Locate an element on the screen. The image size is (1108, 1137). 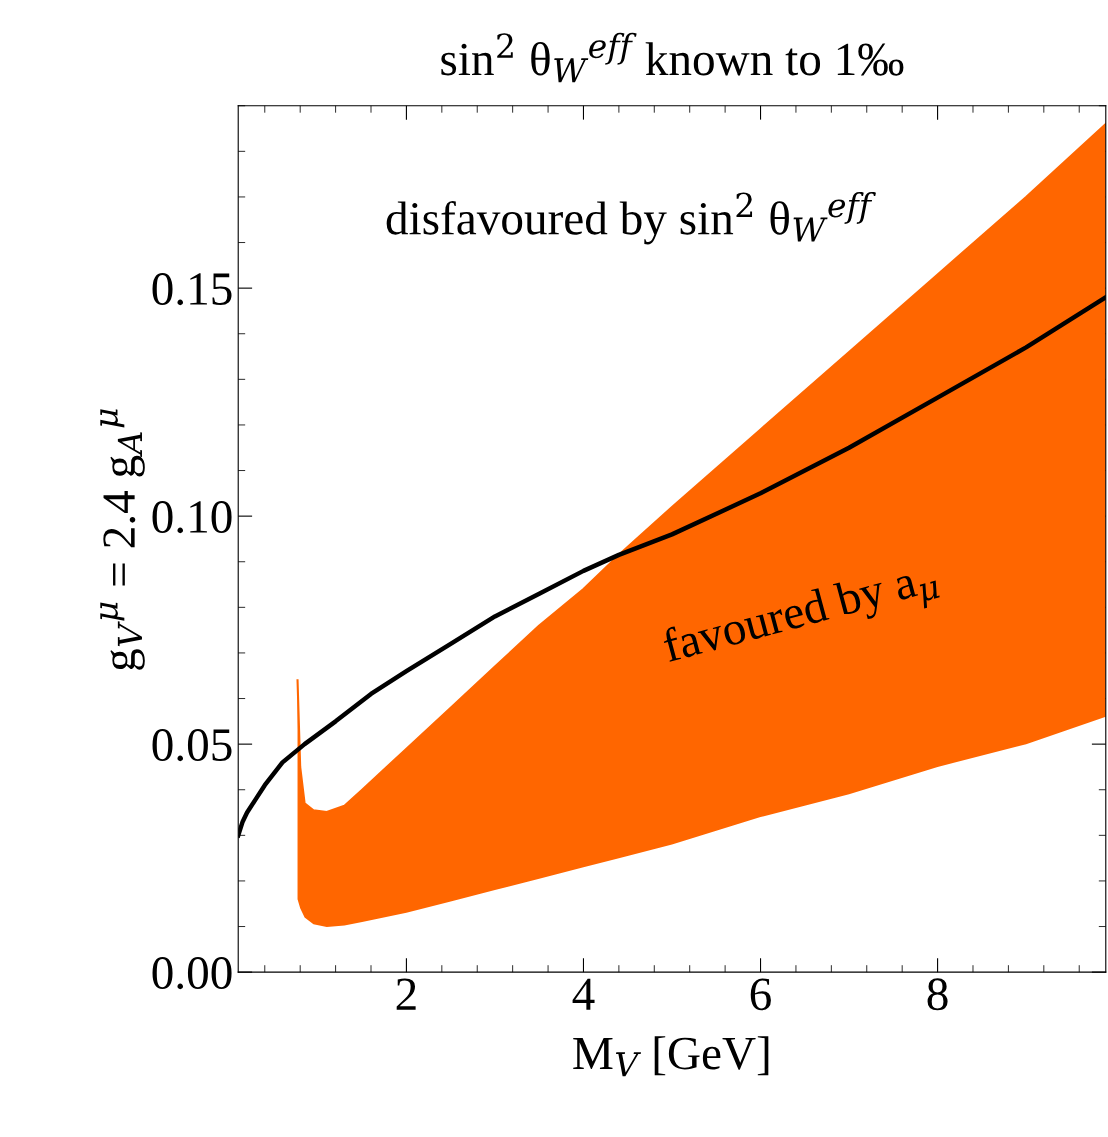
x-tick-label: 2 is located at coordinates (406, 994).